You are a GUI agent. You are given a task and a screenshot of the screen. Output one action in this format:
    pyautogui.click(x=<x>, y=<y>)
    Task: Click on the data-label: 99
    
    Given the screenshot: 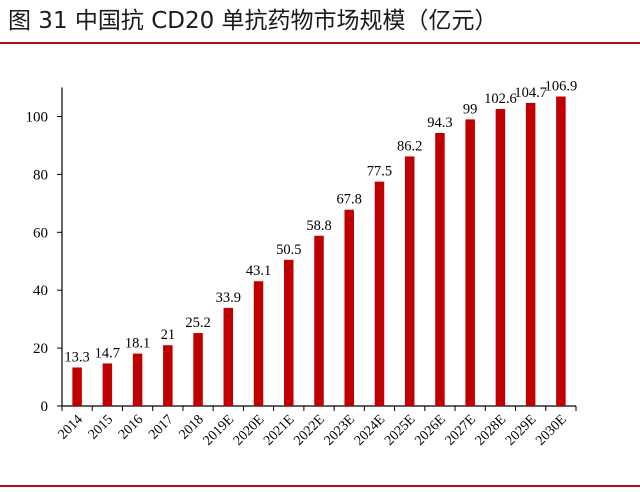 What is the action you would take?
    pyautogui.click(x=470, y=109)
    